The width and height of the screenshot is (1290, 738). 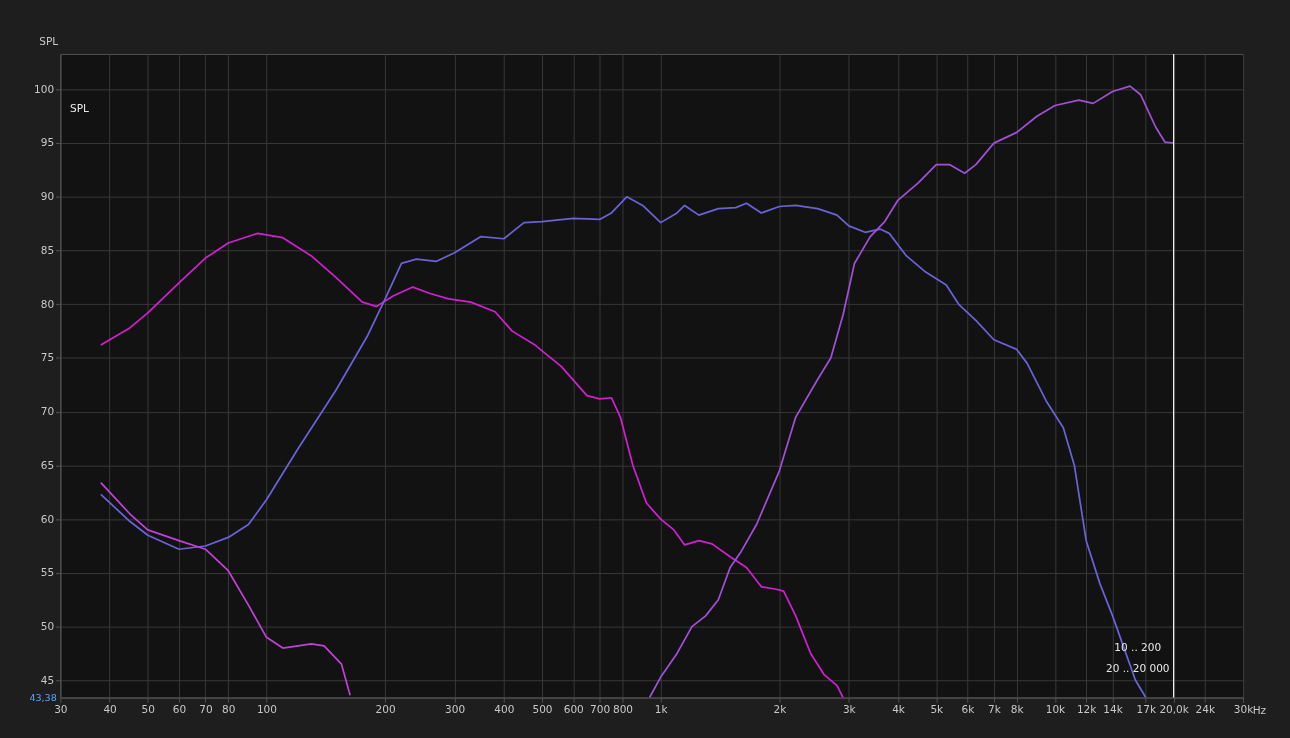 I want to click on y-tick-label: 55, so click(x=47, y=572).